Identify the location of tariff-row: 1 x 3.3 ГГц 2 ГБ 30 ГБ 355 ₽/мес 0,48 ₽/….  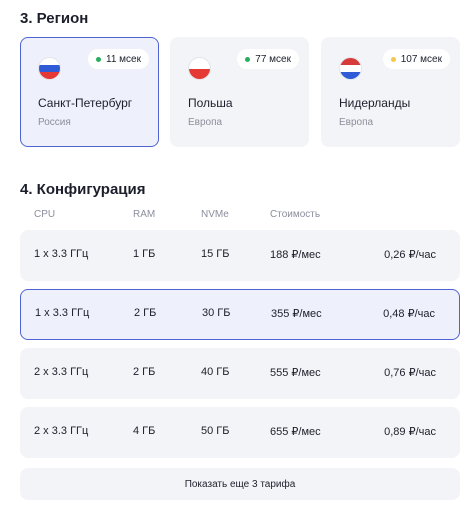
(240, 314).